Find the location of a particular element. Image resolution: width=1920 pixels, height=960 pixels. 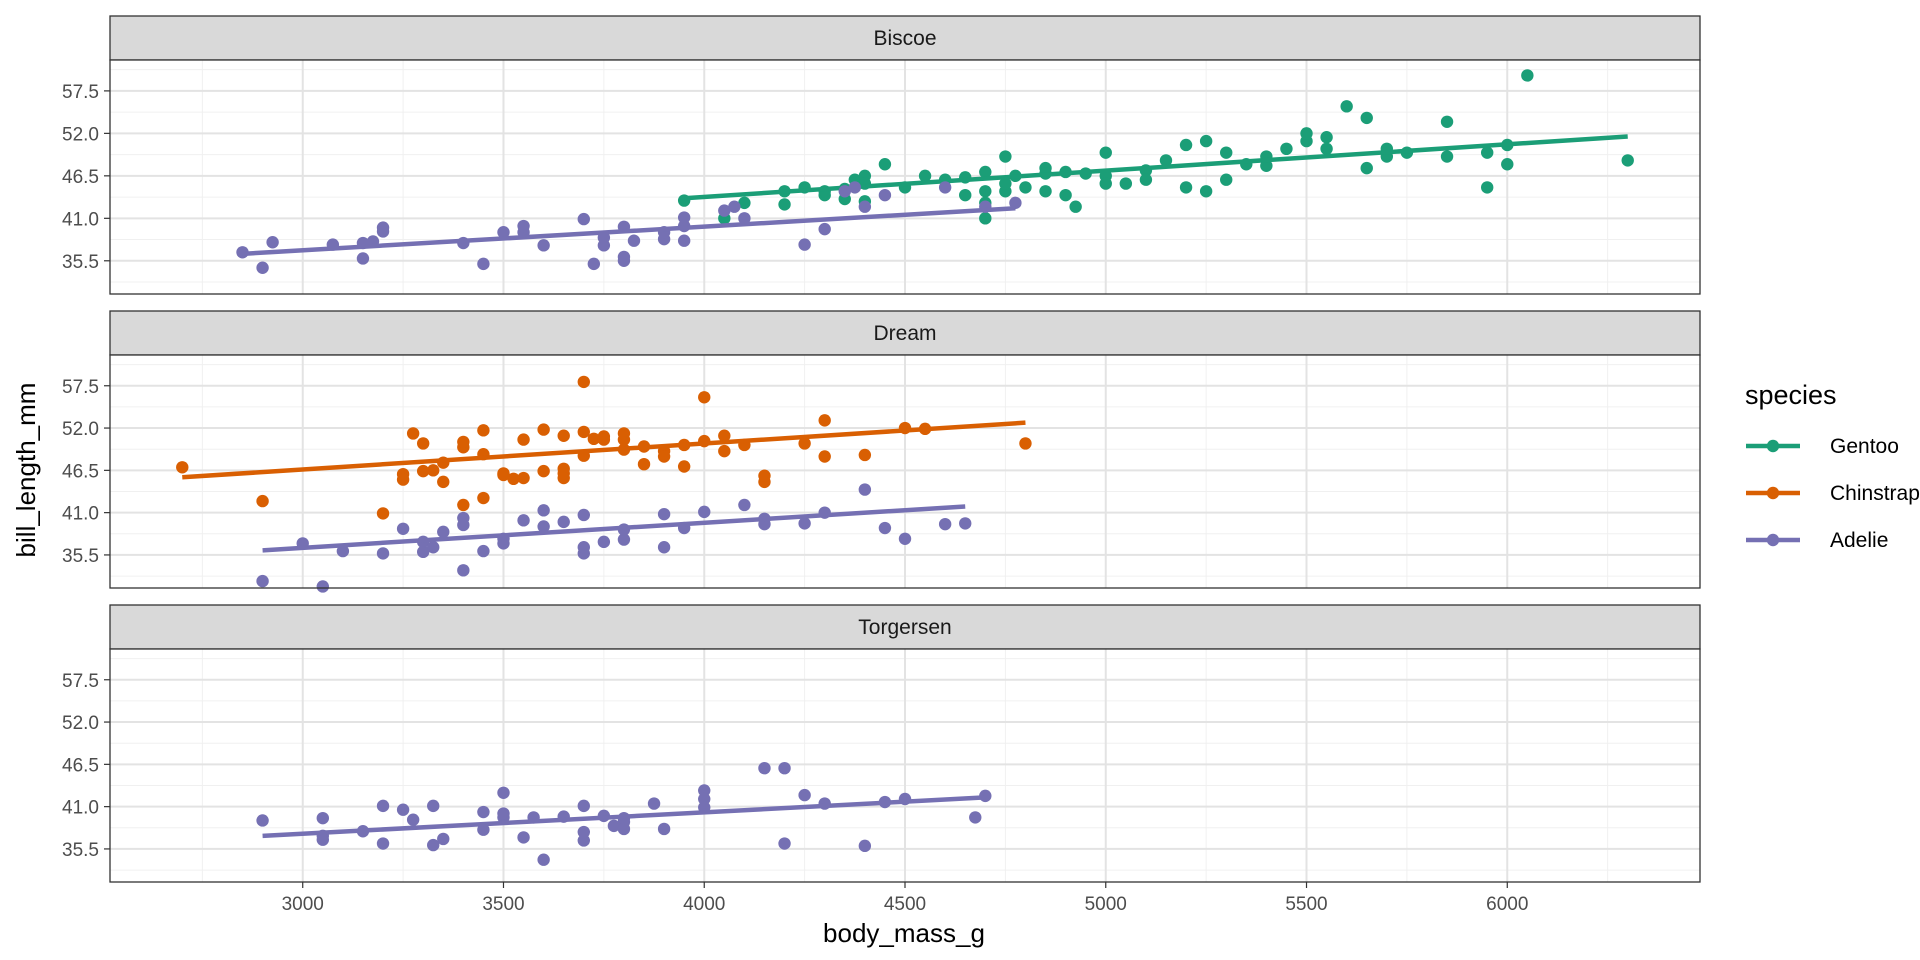

facet-strip-label: Torgersen is located at coordinates (904, 627).